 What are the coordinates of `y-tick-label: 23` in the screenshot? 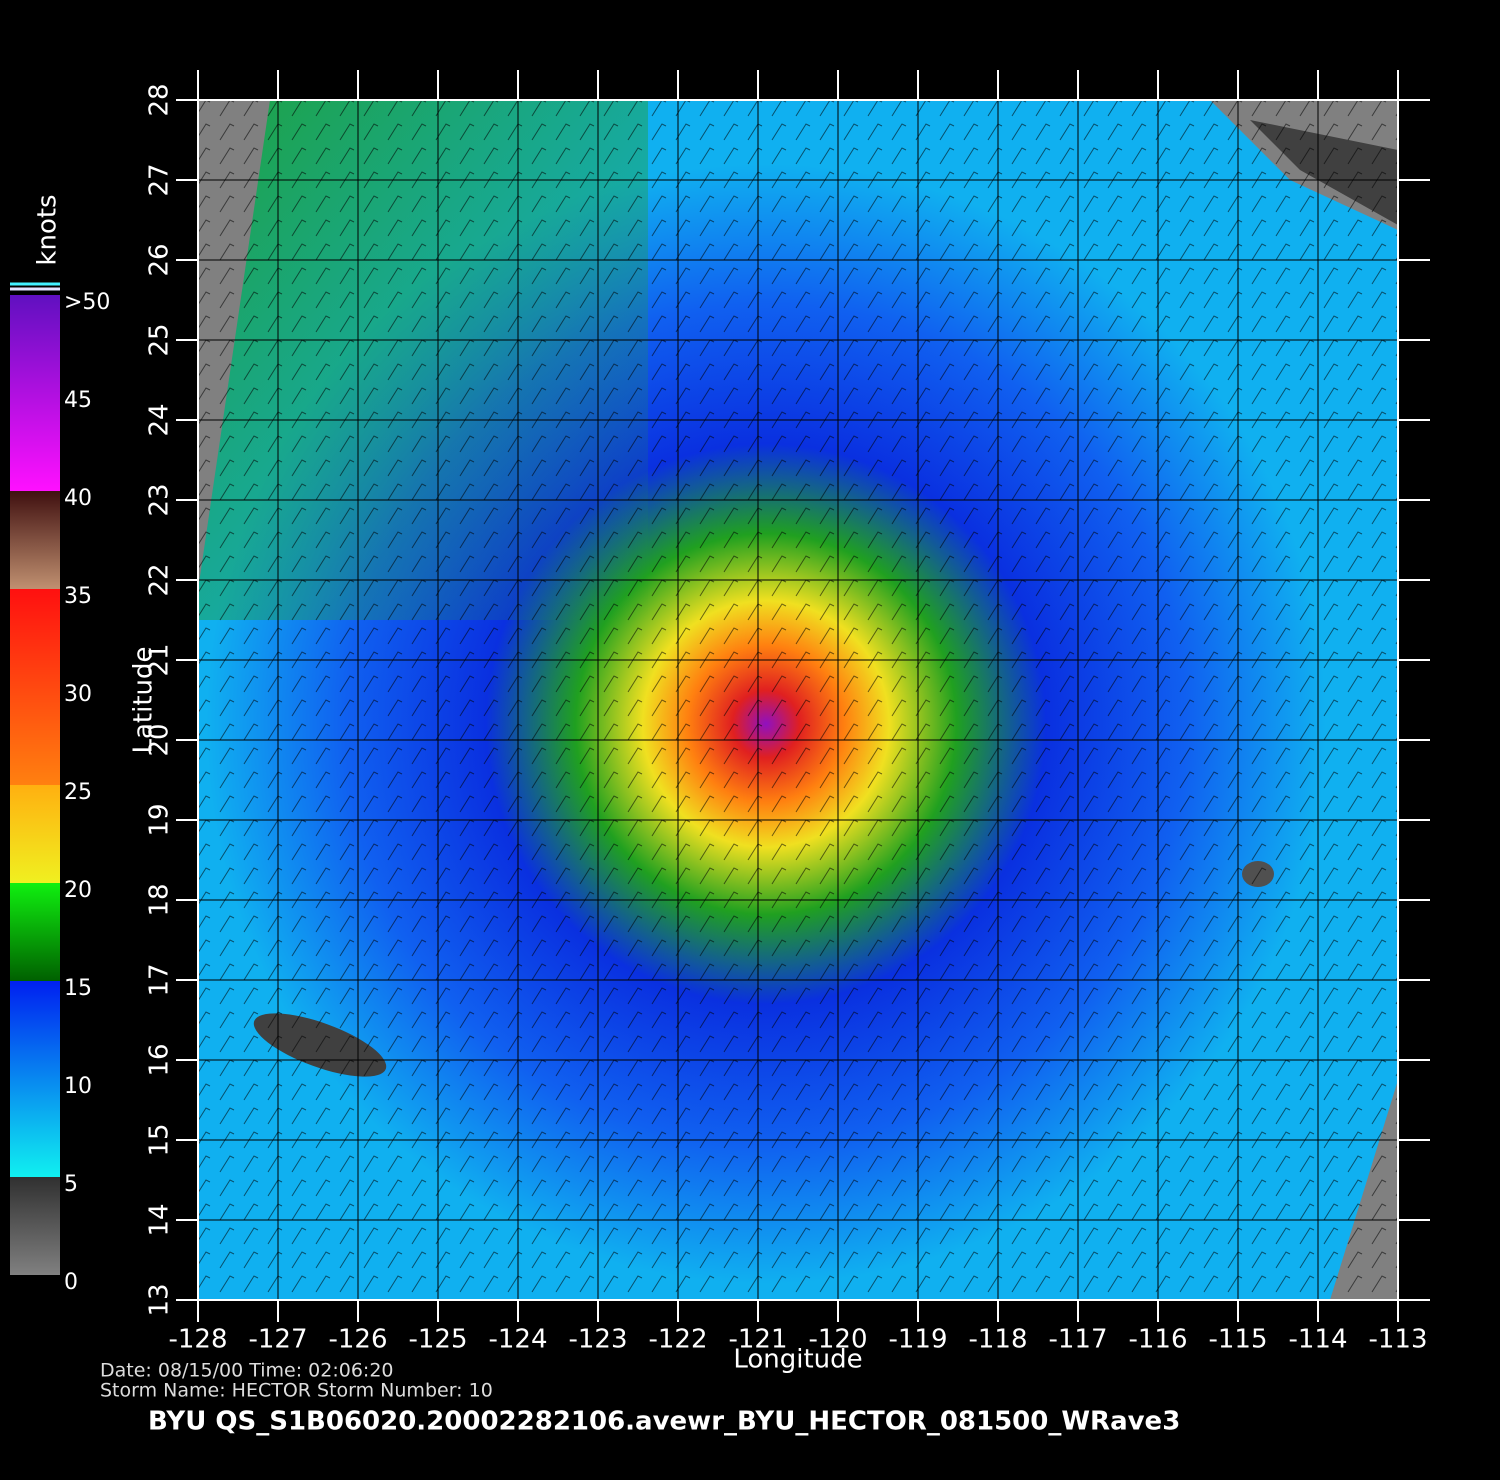 It's located at (160, 499).